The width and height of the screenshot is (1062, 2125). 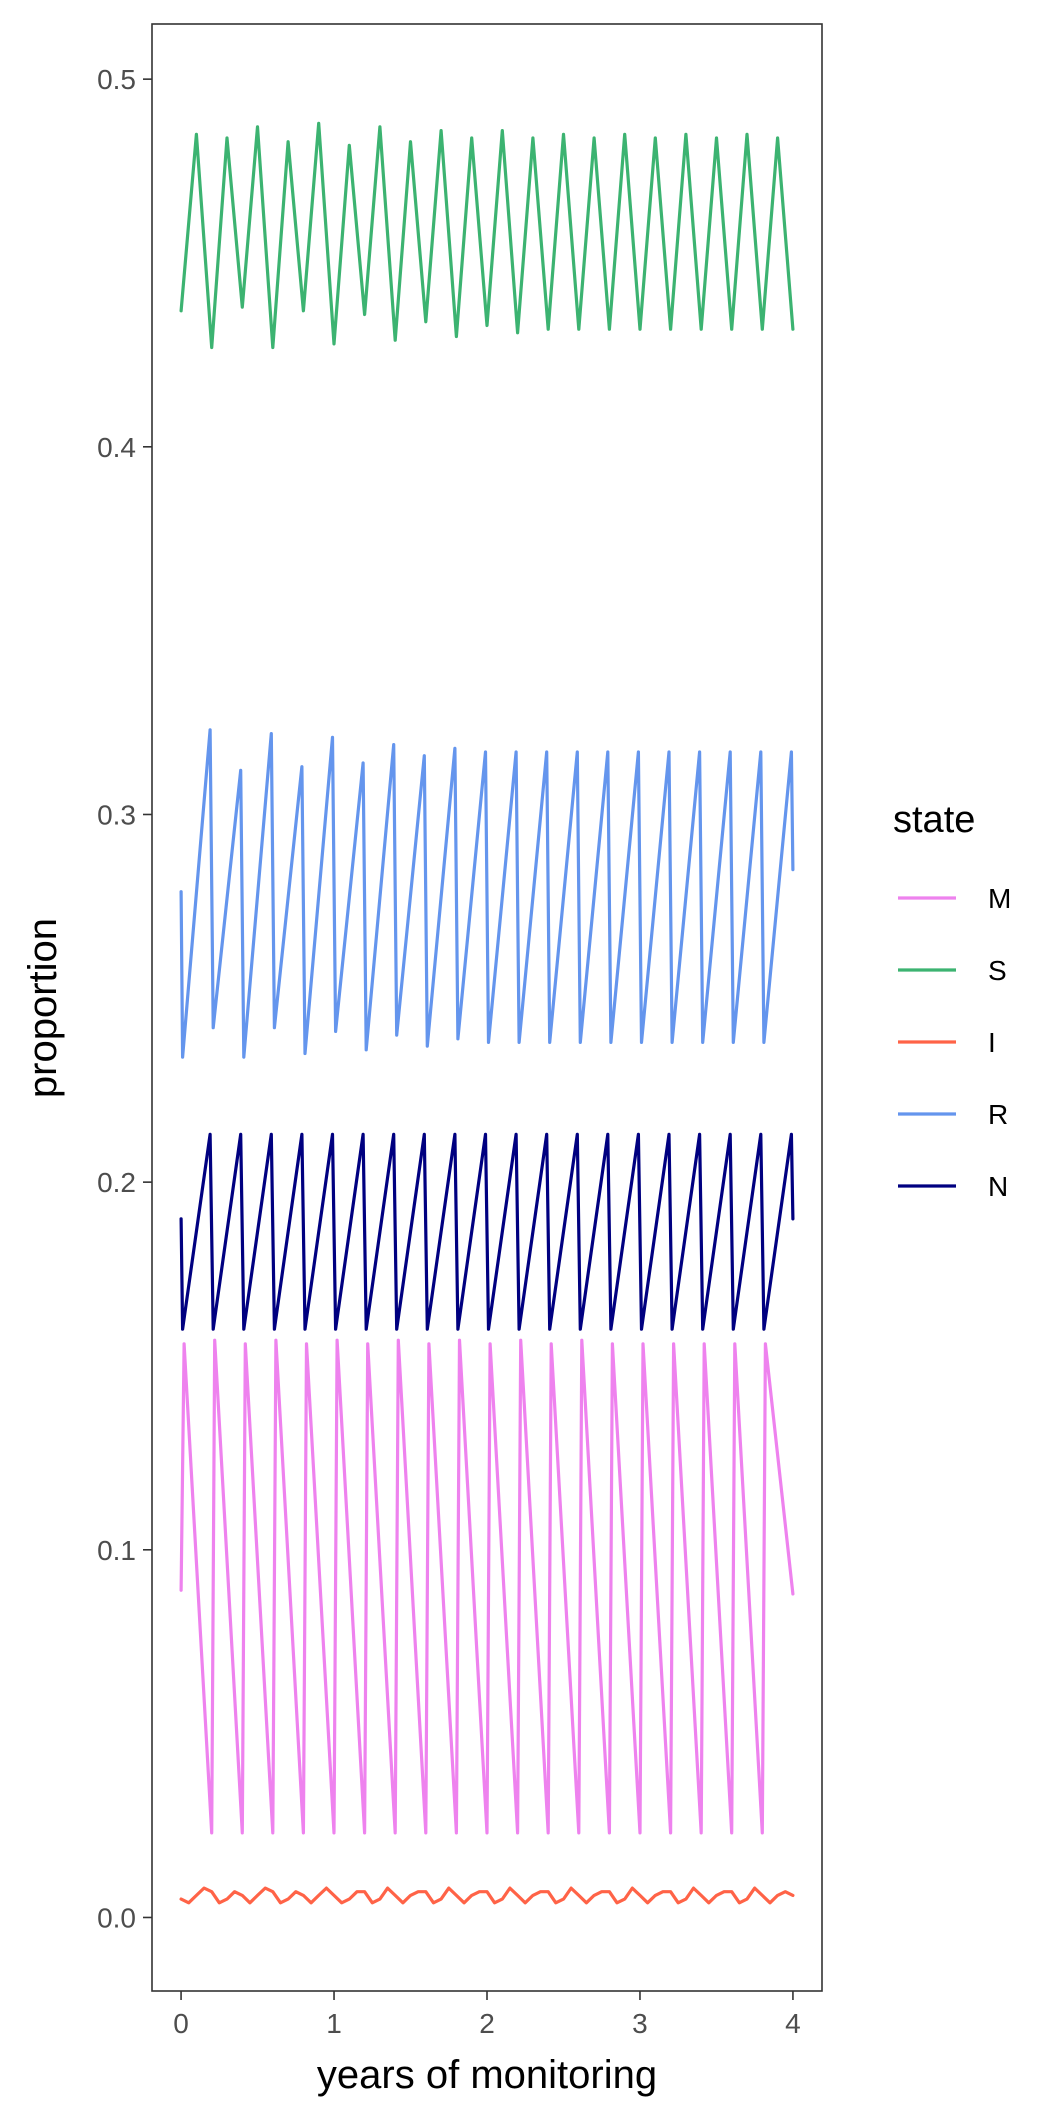 I want to click on y-tick-label: 0.0, so click(x=116, y=1917).